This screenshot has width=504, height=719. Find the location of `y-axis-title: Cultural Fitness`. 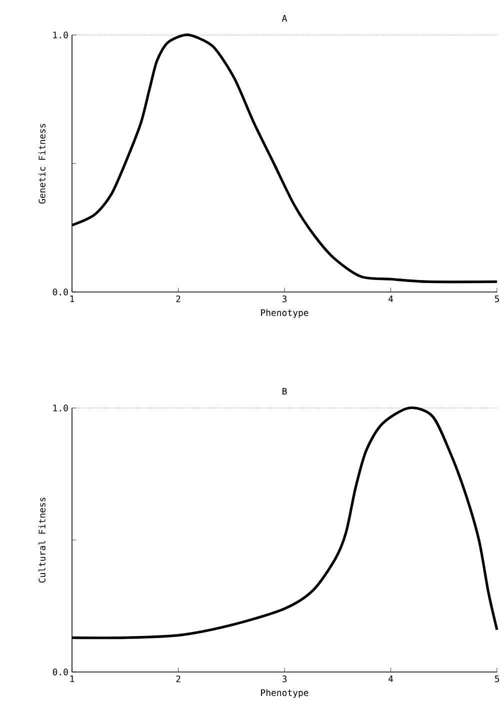

y-axis-title: Cultural Fitness is located at coordinates (42, 540).